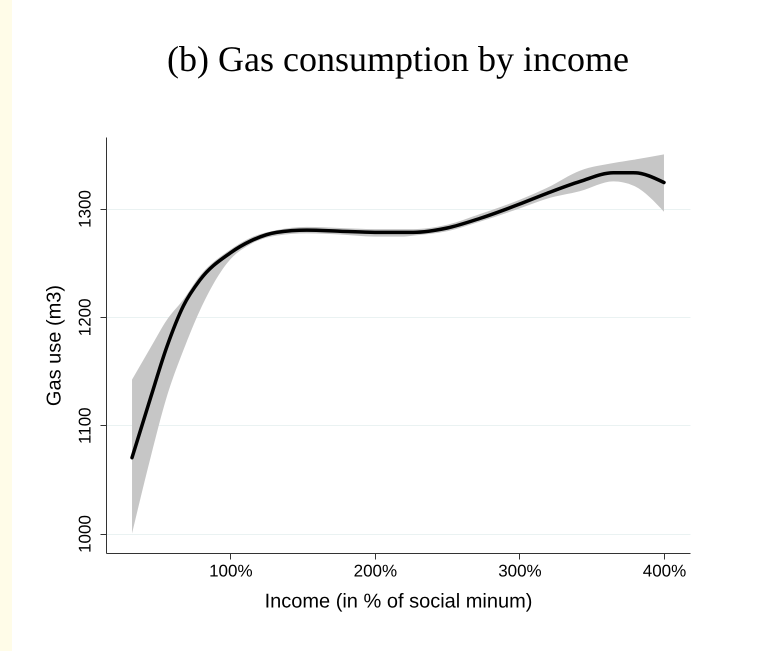  Describe the element at coordinates (85, 209) in the screenshot. I see `y-tick-label: 1300` at that location.